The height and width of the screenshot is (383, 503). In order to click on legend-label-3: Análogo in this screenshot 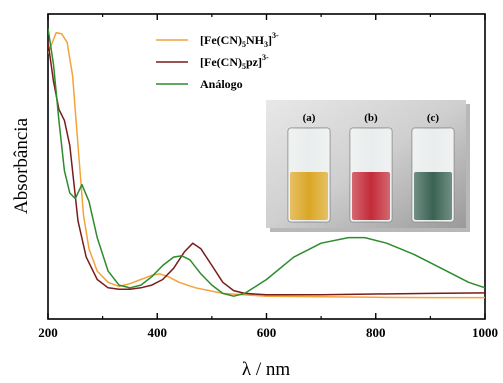, I will do `click(221, 84)`.